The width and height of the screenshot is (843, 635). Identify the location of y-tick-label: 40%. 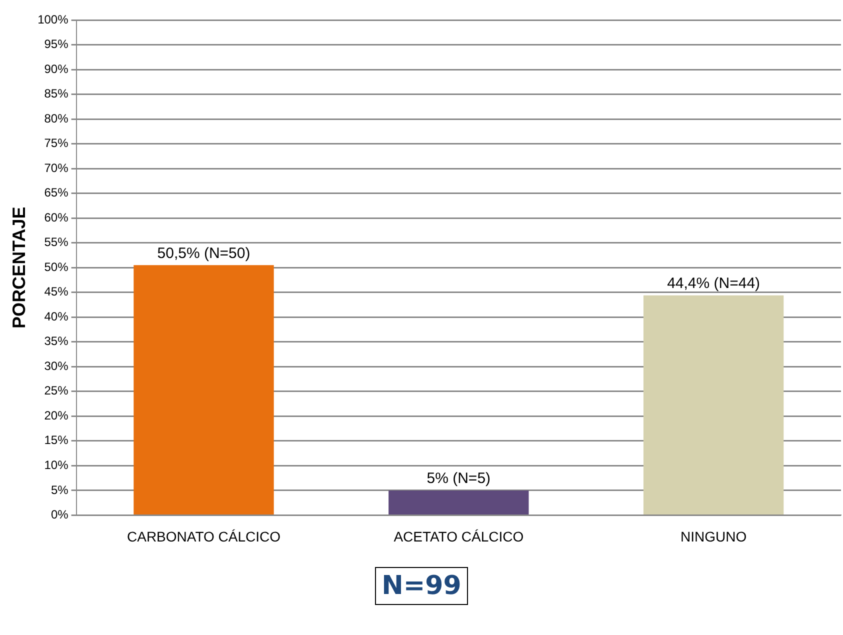
(56, 316).